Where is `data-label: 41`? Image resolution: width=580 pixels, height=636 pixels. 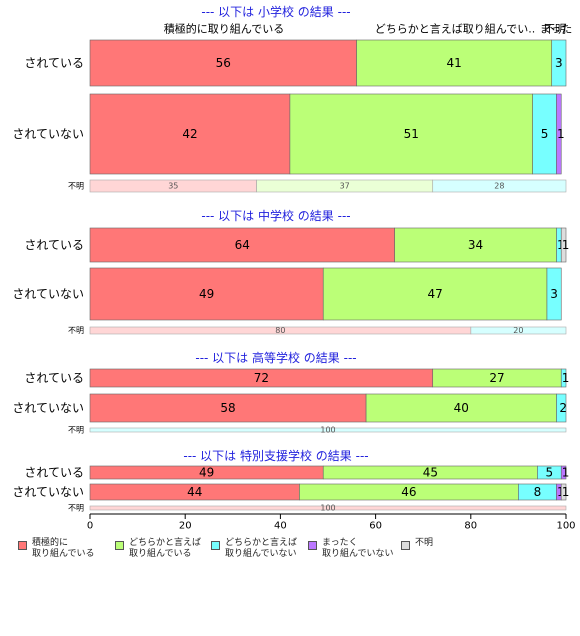
data-label: 41 is located at coordinates (453, 63).